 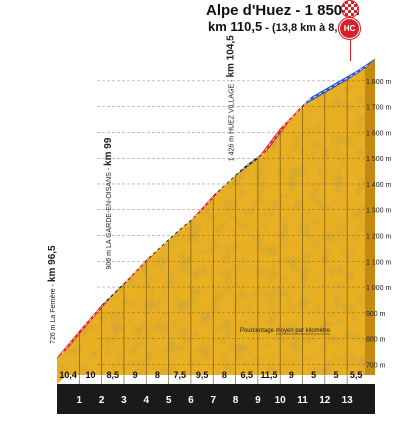 I want to click on location-annotation: 726 m La Ferrière - km 96,5, so click(x=52, y=294).